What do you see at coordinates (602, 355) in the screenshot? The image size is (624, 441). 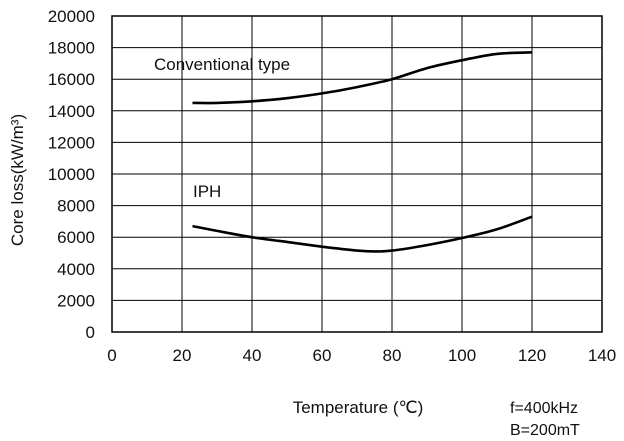 I see `x-tick-label: 140` at bounding box center [602, 355].